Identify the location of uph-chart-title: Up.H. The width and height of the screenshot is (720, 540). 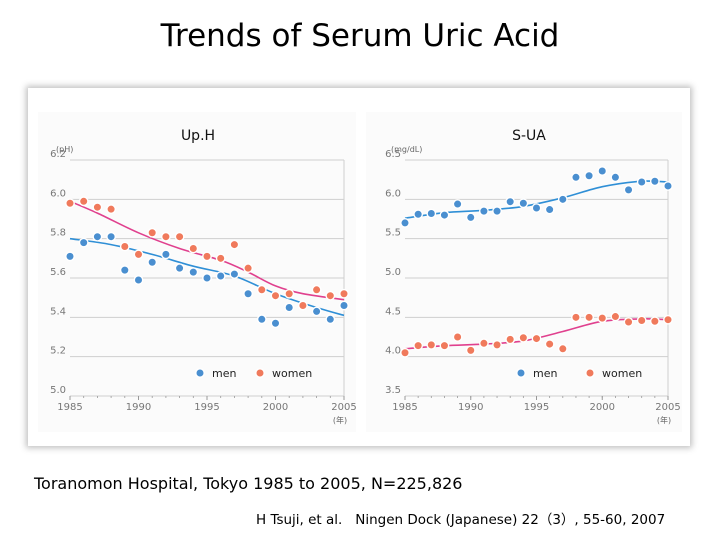
(198, 136).